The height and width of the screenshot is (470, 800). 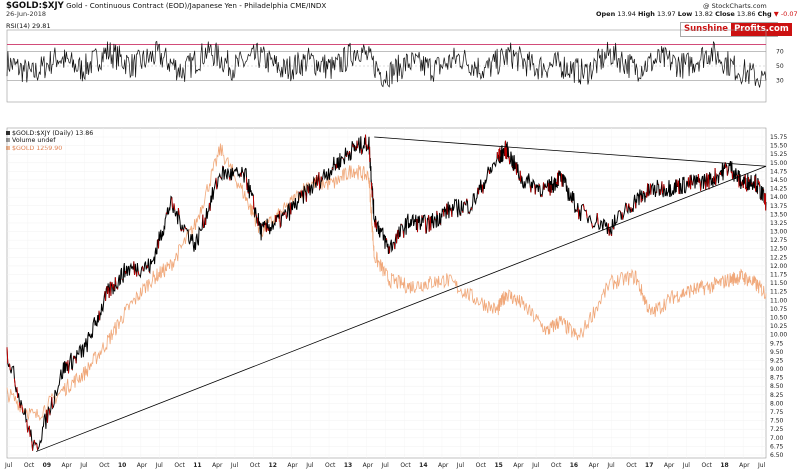 What do you see at coordinates (49, 133) in the screenshot?
I see `price-legend-title: $GOLD:$XJY (Daily) 13.86` at bounding box center [49, 133].